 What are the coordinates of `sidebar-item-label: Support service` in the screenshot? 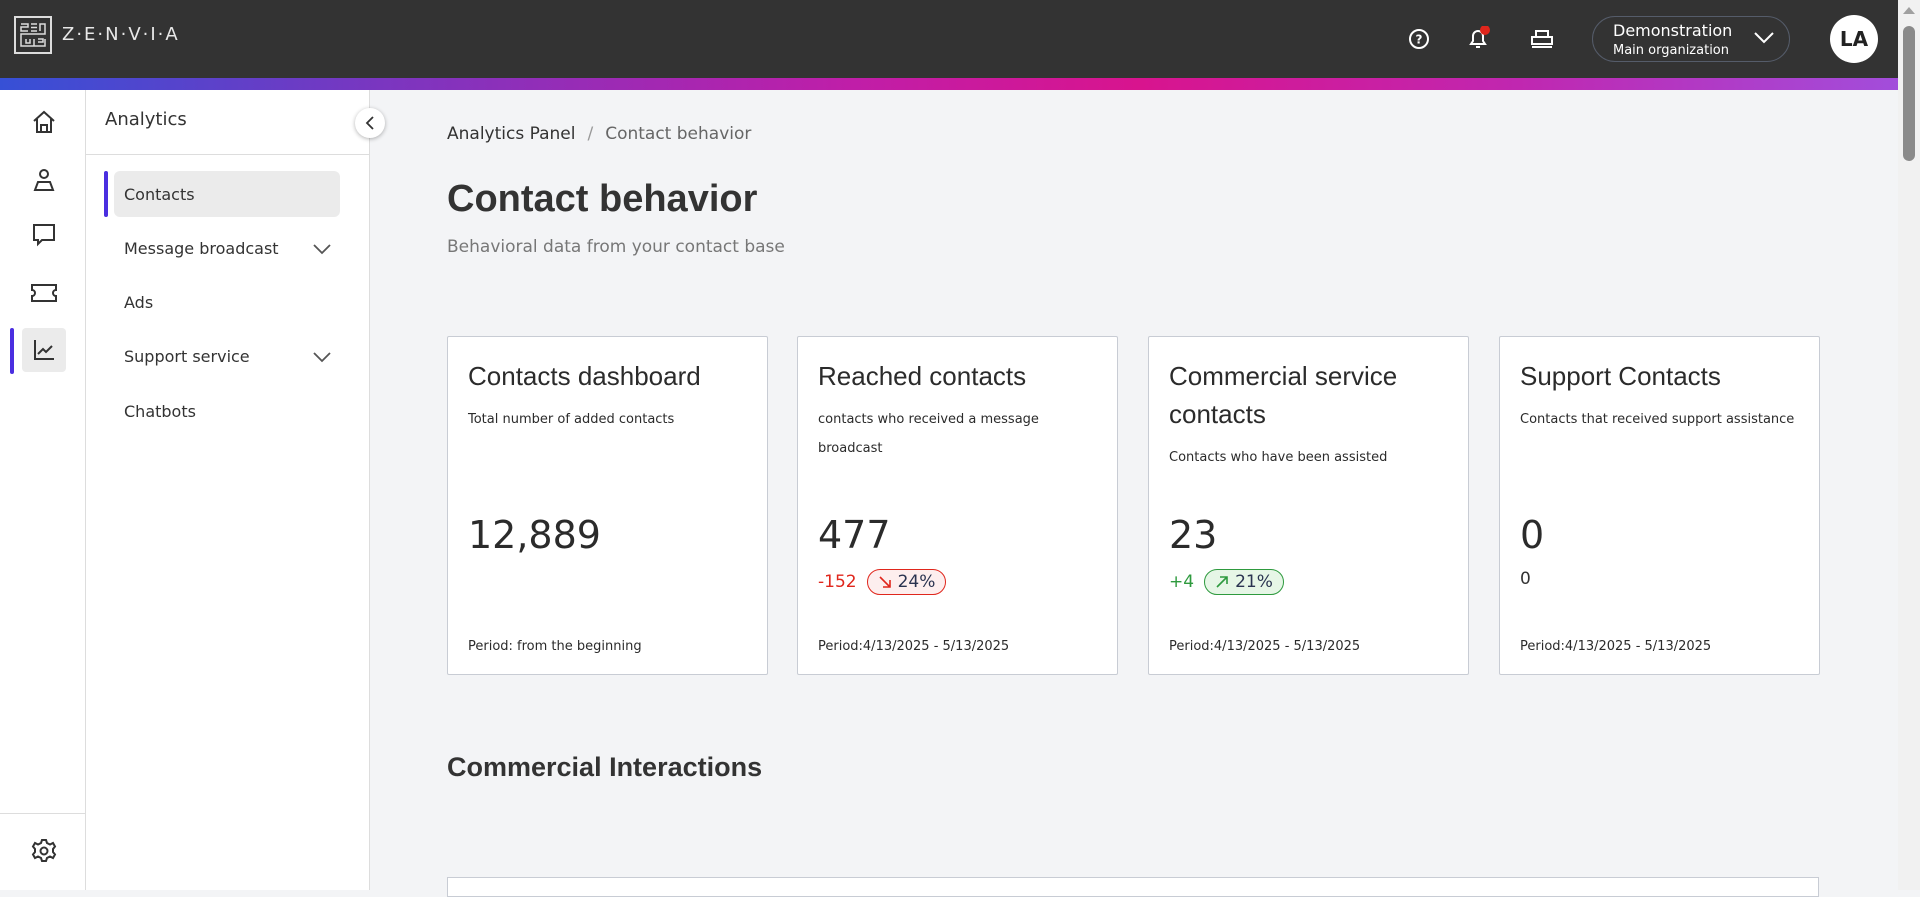 It's located at (187, 356).